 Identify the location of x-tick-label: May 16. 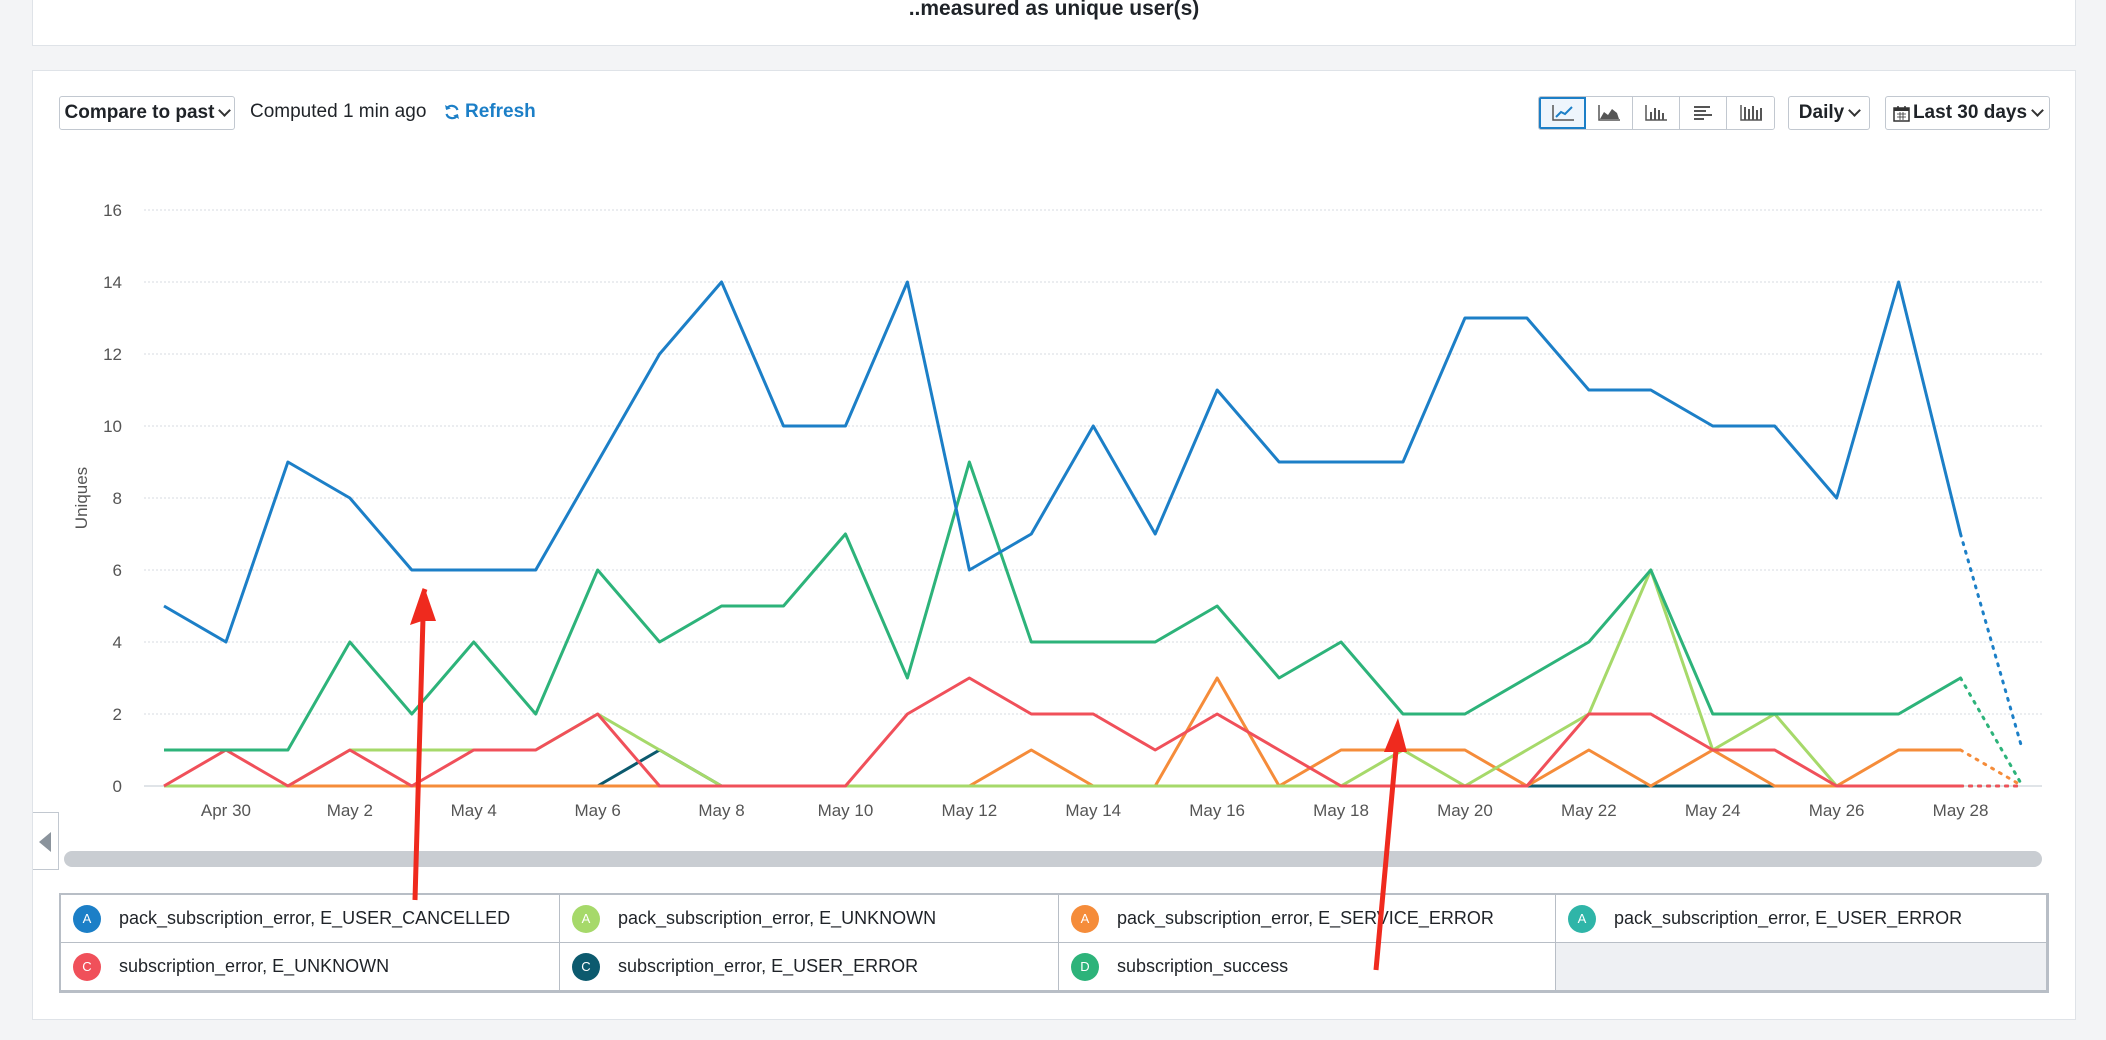
(1217, 810).